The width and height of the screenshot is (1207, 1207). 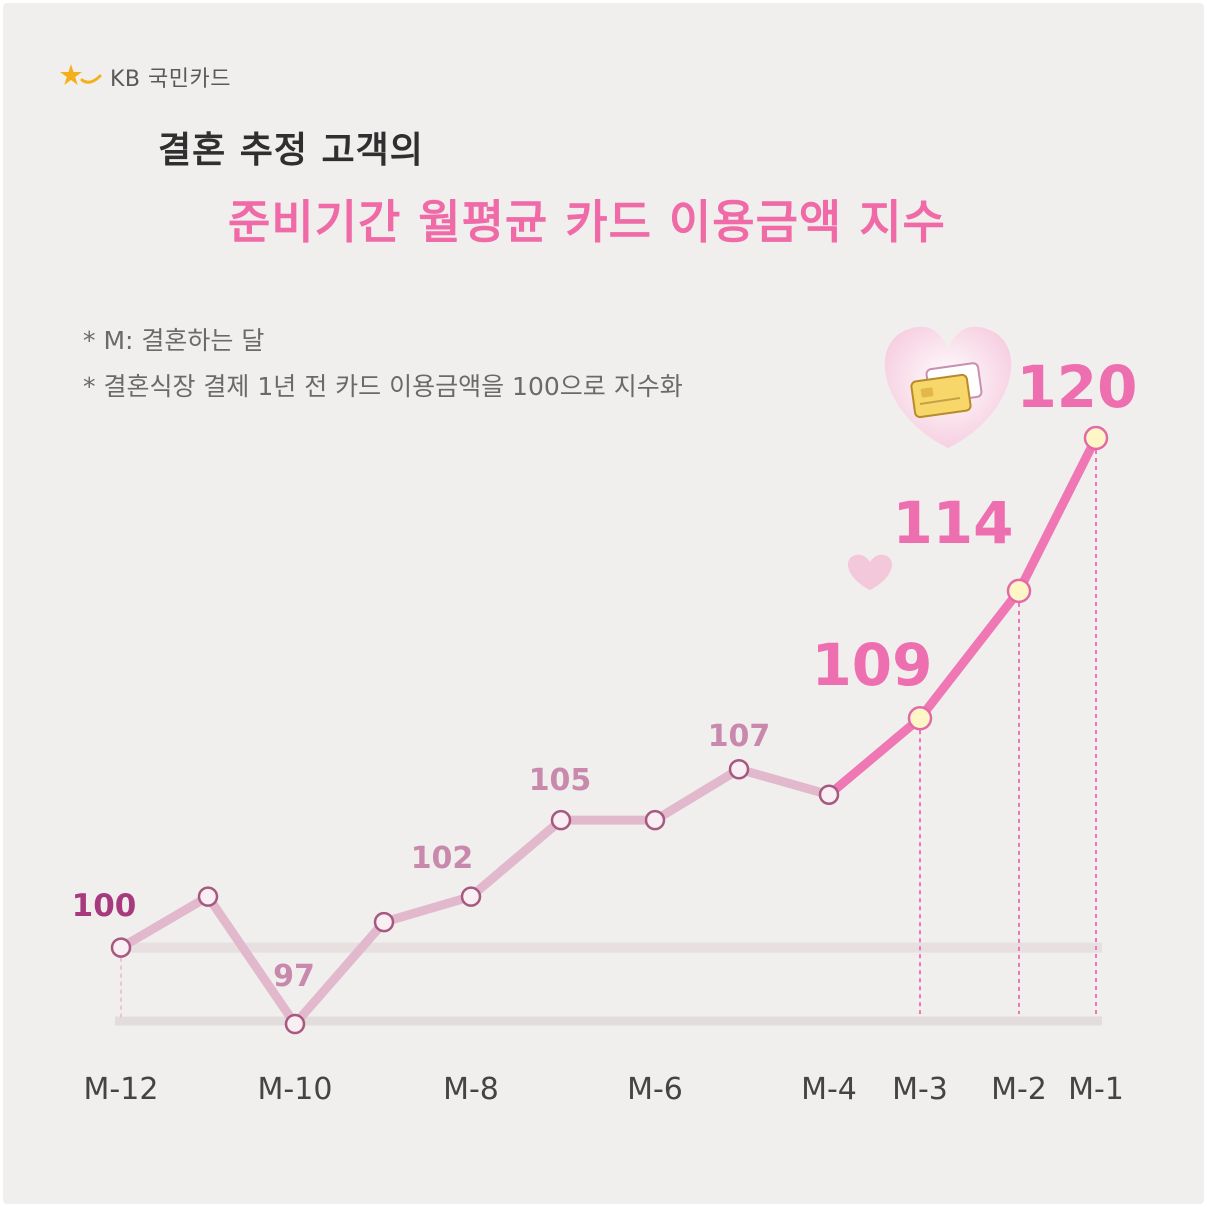 What do you see at coordinates (560, 780) in the screenshot?
I see `data-label-m-7: 105` at bounding box center [560, 780].